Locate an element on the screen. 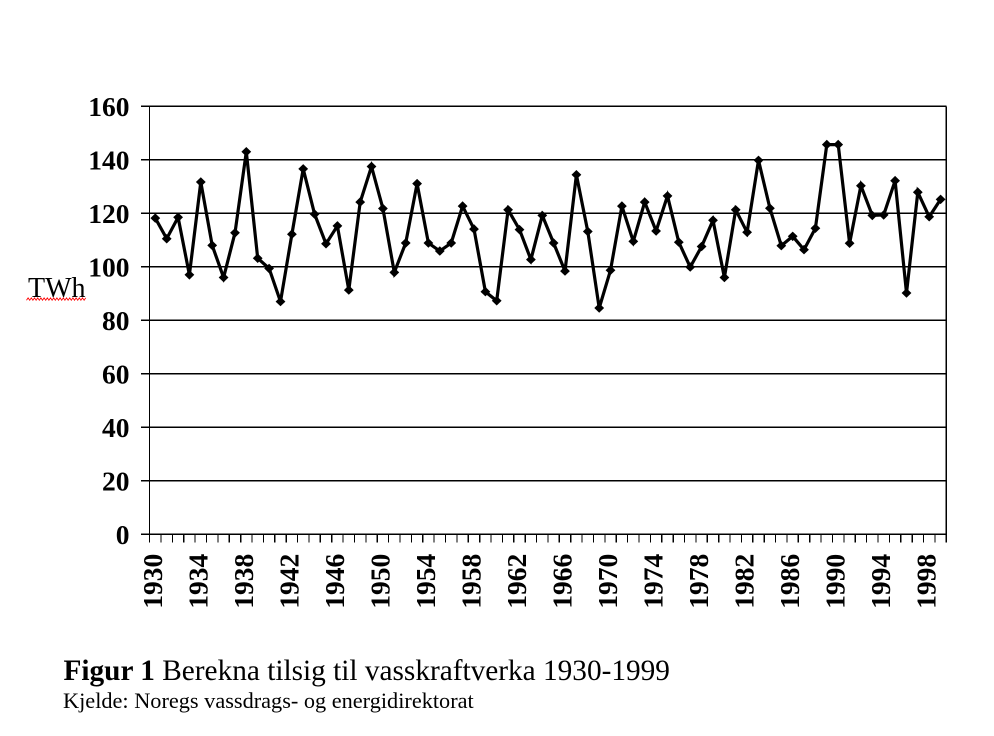 This screenshot has width=994, height=736. svg-text: 0 is located at coordinates (123, 534).